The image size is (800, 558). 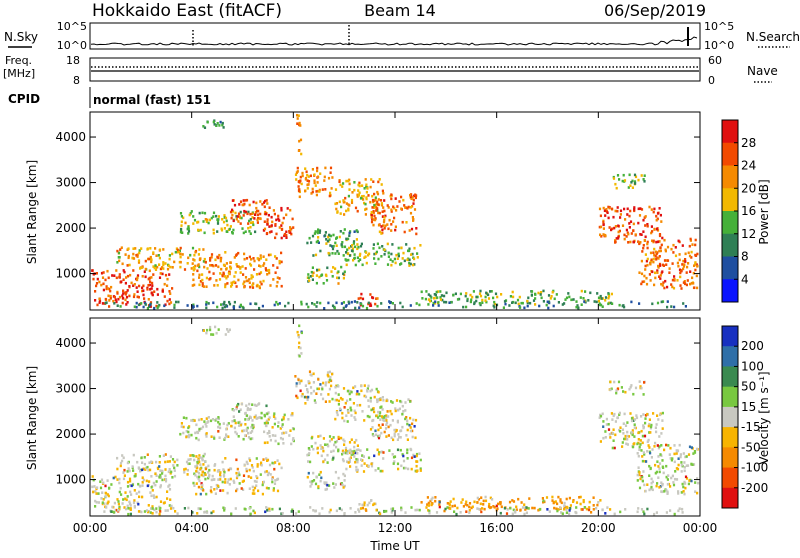 What do you see at coordinates (730, 336) in the screenshot?
I see `colorbar-segment` at bounding box center [730, 336].